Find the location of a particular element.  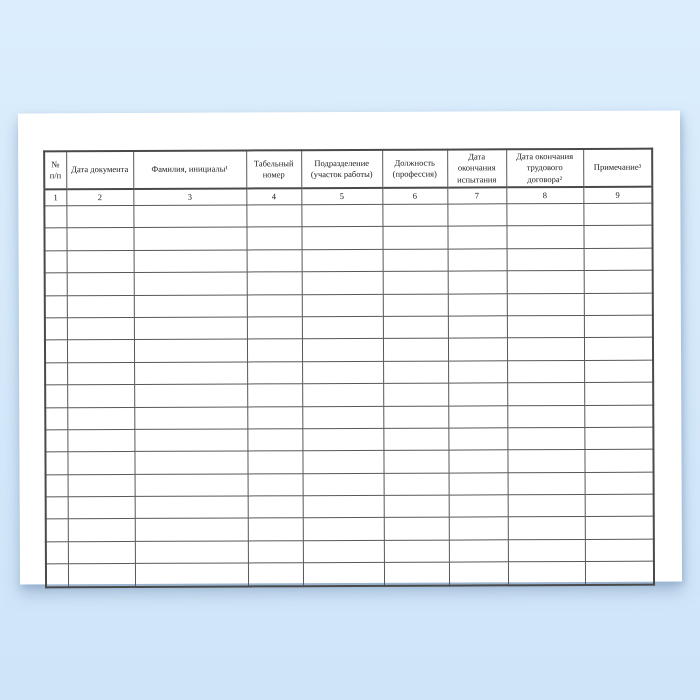

column-header-personnel-number: Табельный номер is located at coordinates (274, 169).